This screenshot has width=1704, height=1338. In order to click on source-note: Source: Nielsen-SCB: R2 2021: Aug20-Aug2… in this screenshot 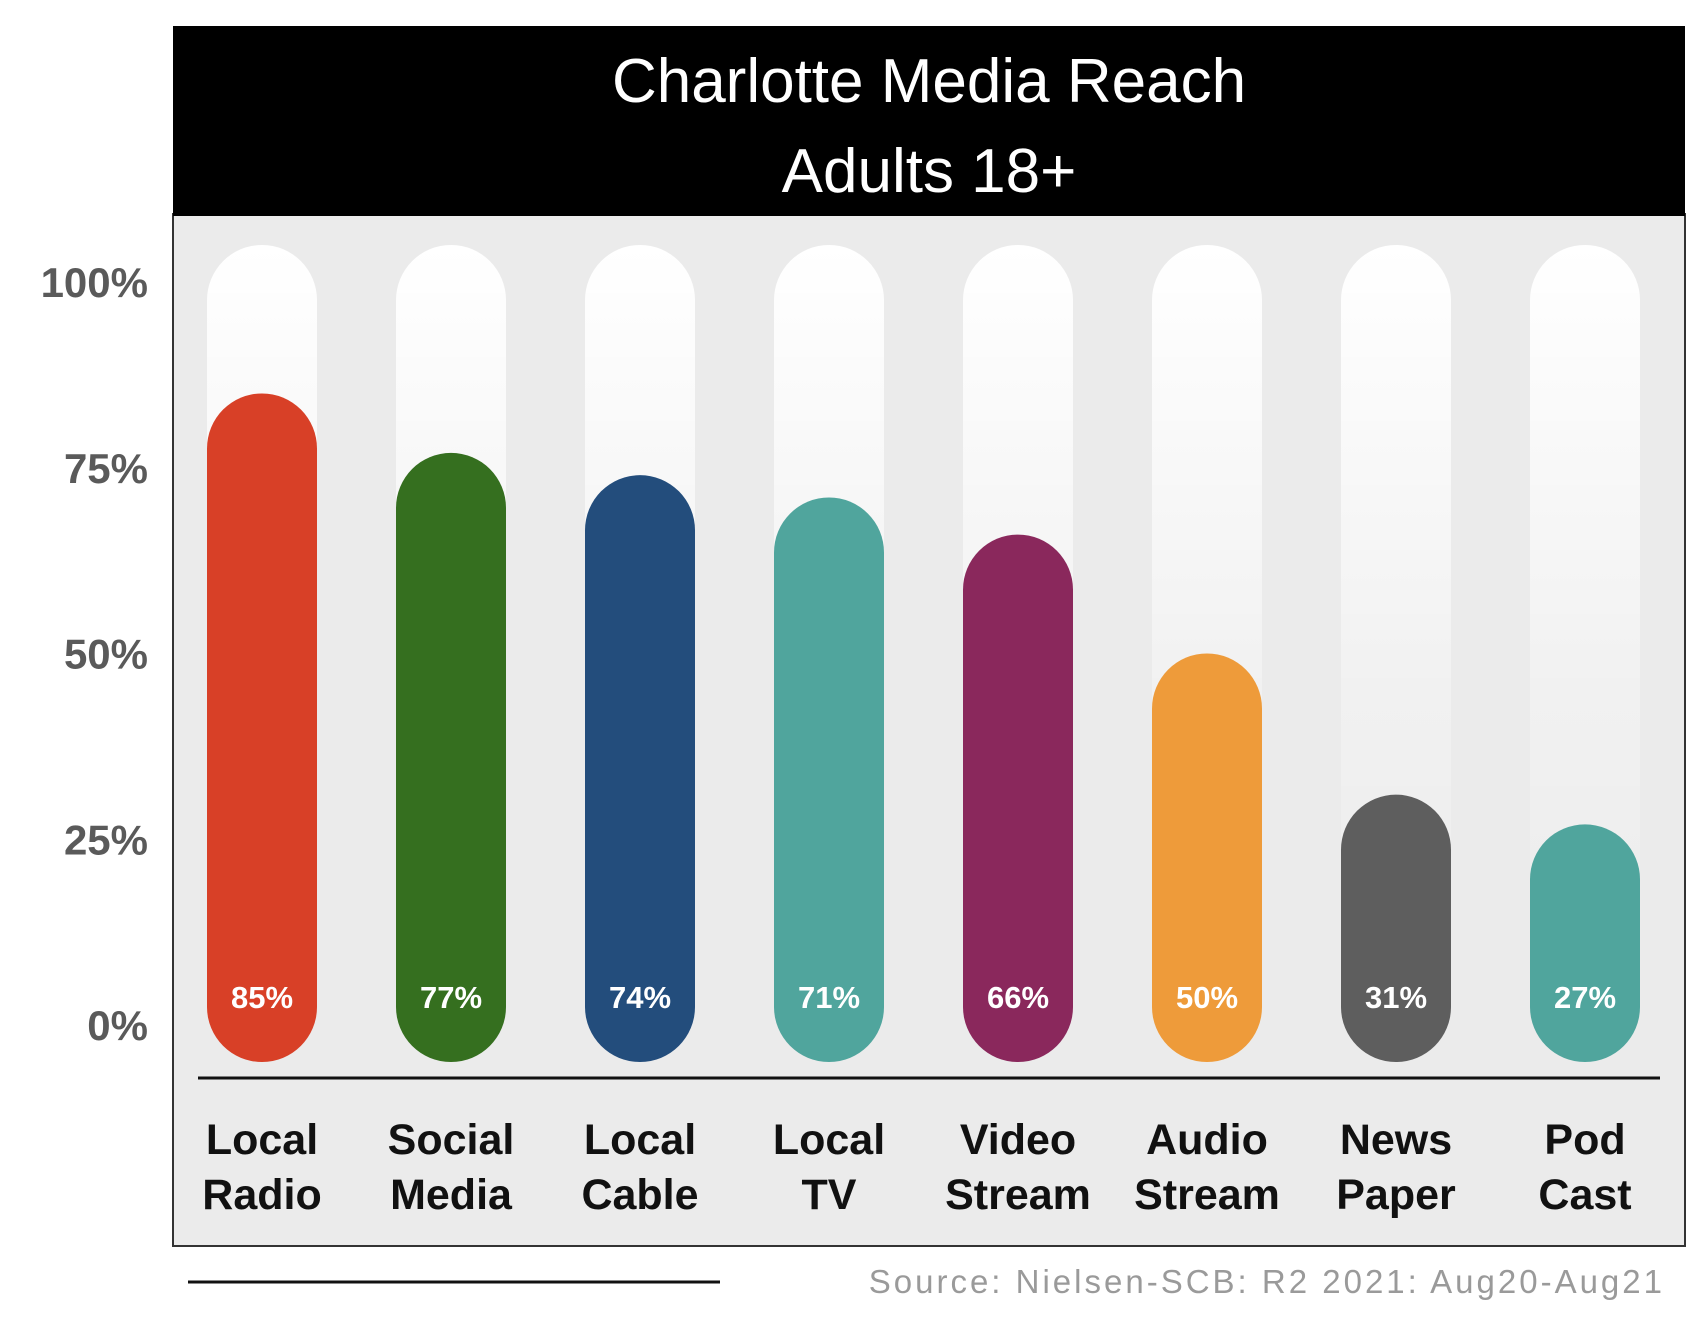, I will do `click(1267, 1281)`.